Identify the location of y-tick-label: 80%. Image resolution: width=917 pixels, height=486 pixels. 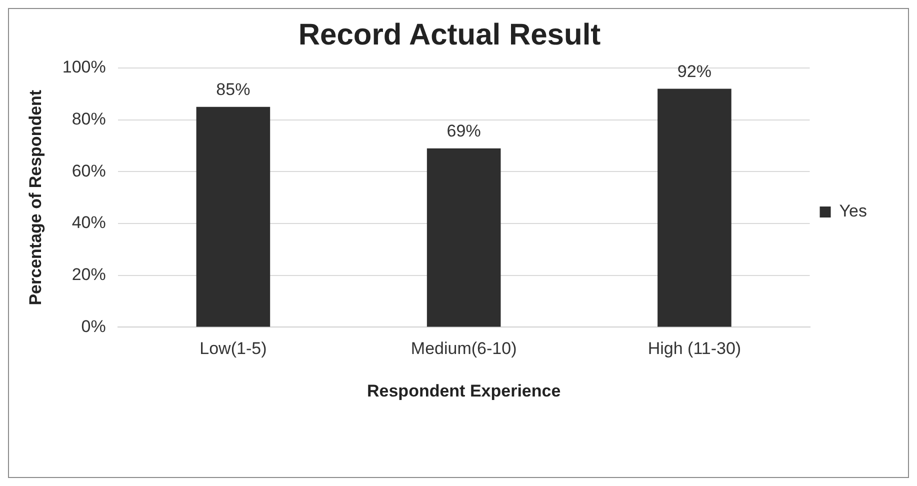
(89, 119).